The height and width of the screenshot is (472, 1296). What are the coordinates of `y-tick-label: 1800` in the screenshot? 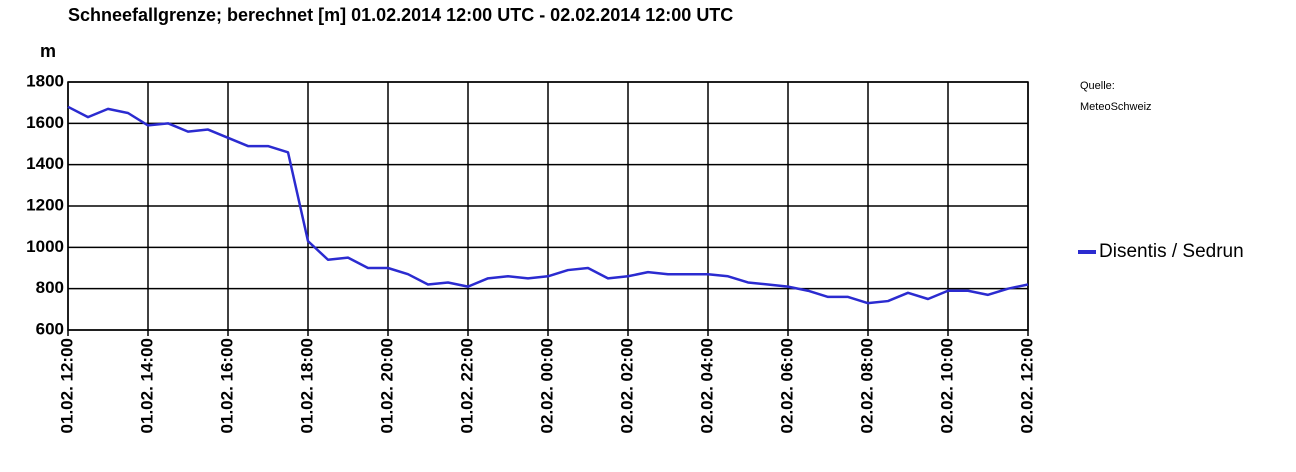 It's located at (45, 80).